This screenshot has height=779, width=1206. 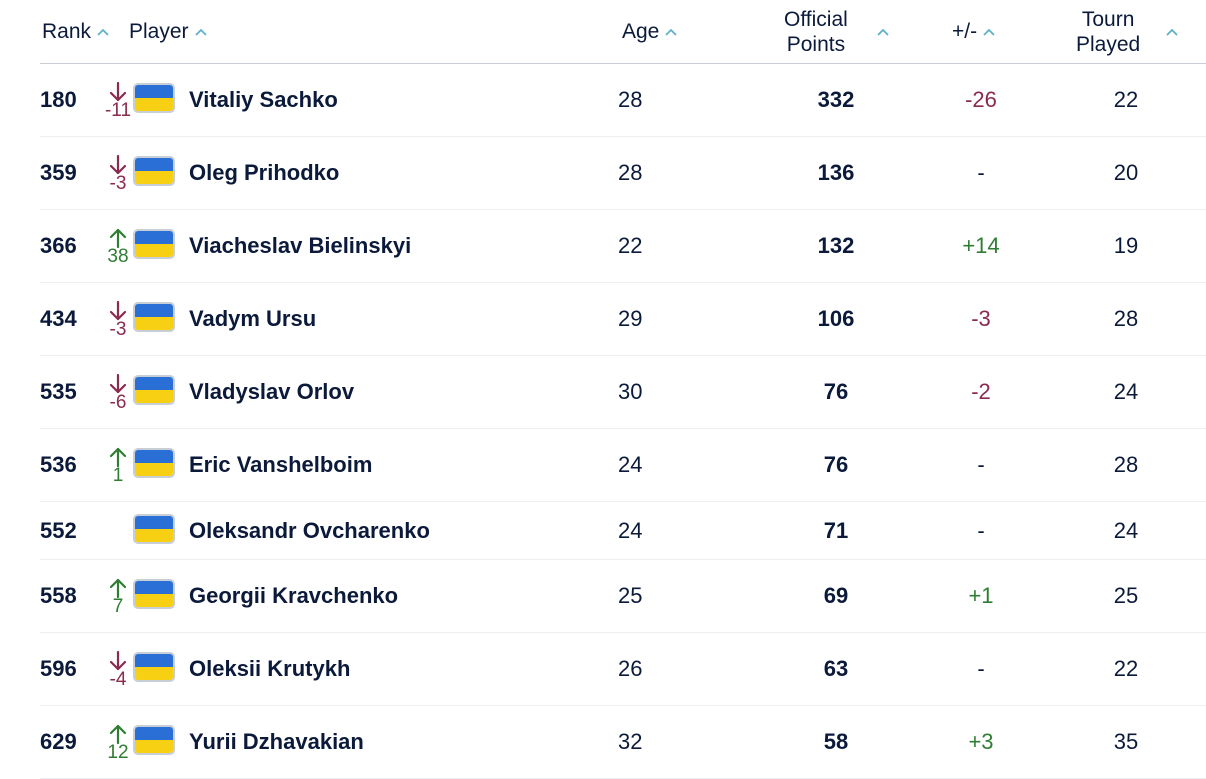 What do you see at coordinates (118, 752) in the screenshot?
I see `rank-delta: 12` at bounding box center [118, 752].